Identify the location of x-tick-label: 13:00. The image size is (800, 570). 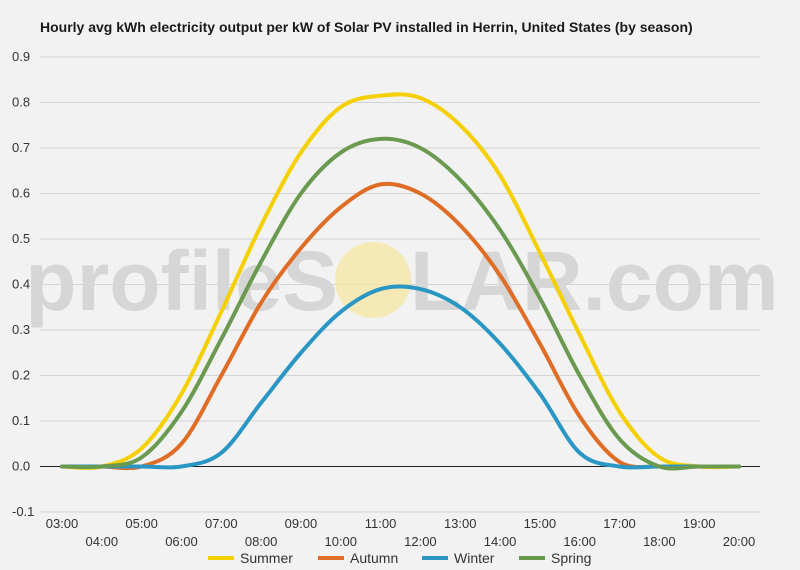
(460, 523).